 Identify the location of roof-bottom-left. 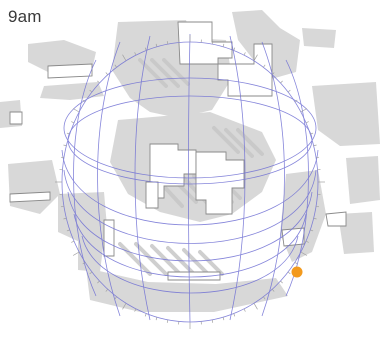
(109, 238).